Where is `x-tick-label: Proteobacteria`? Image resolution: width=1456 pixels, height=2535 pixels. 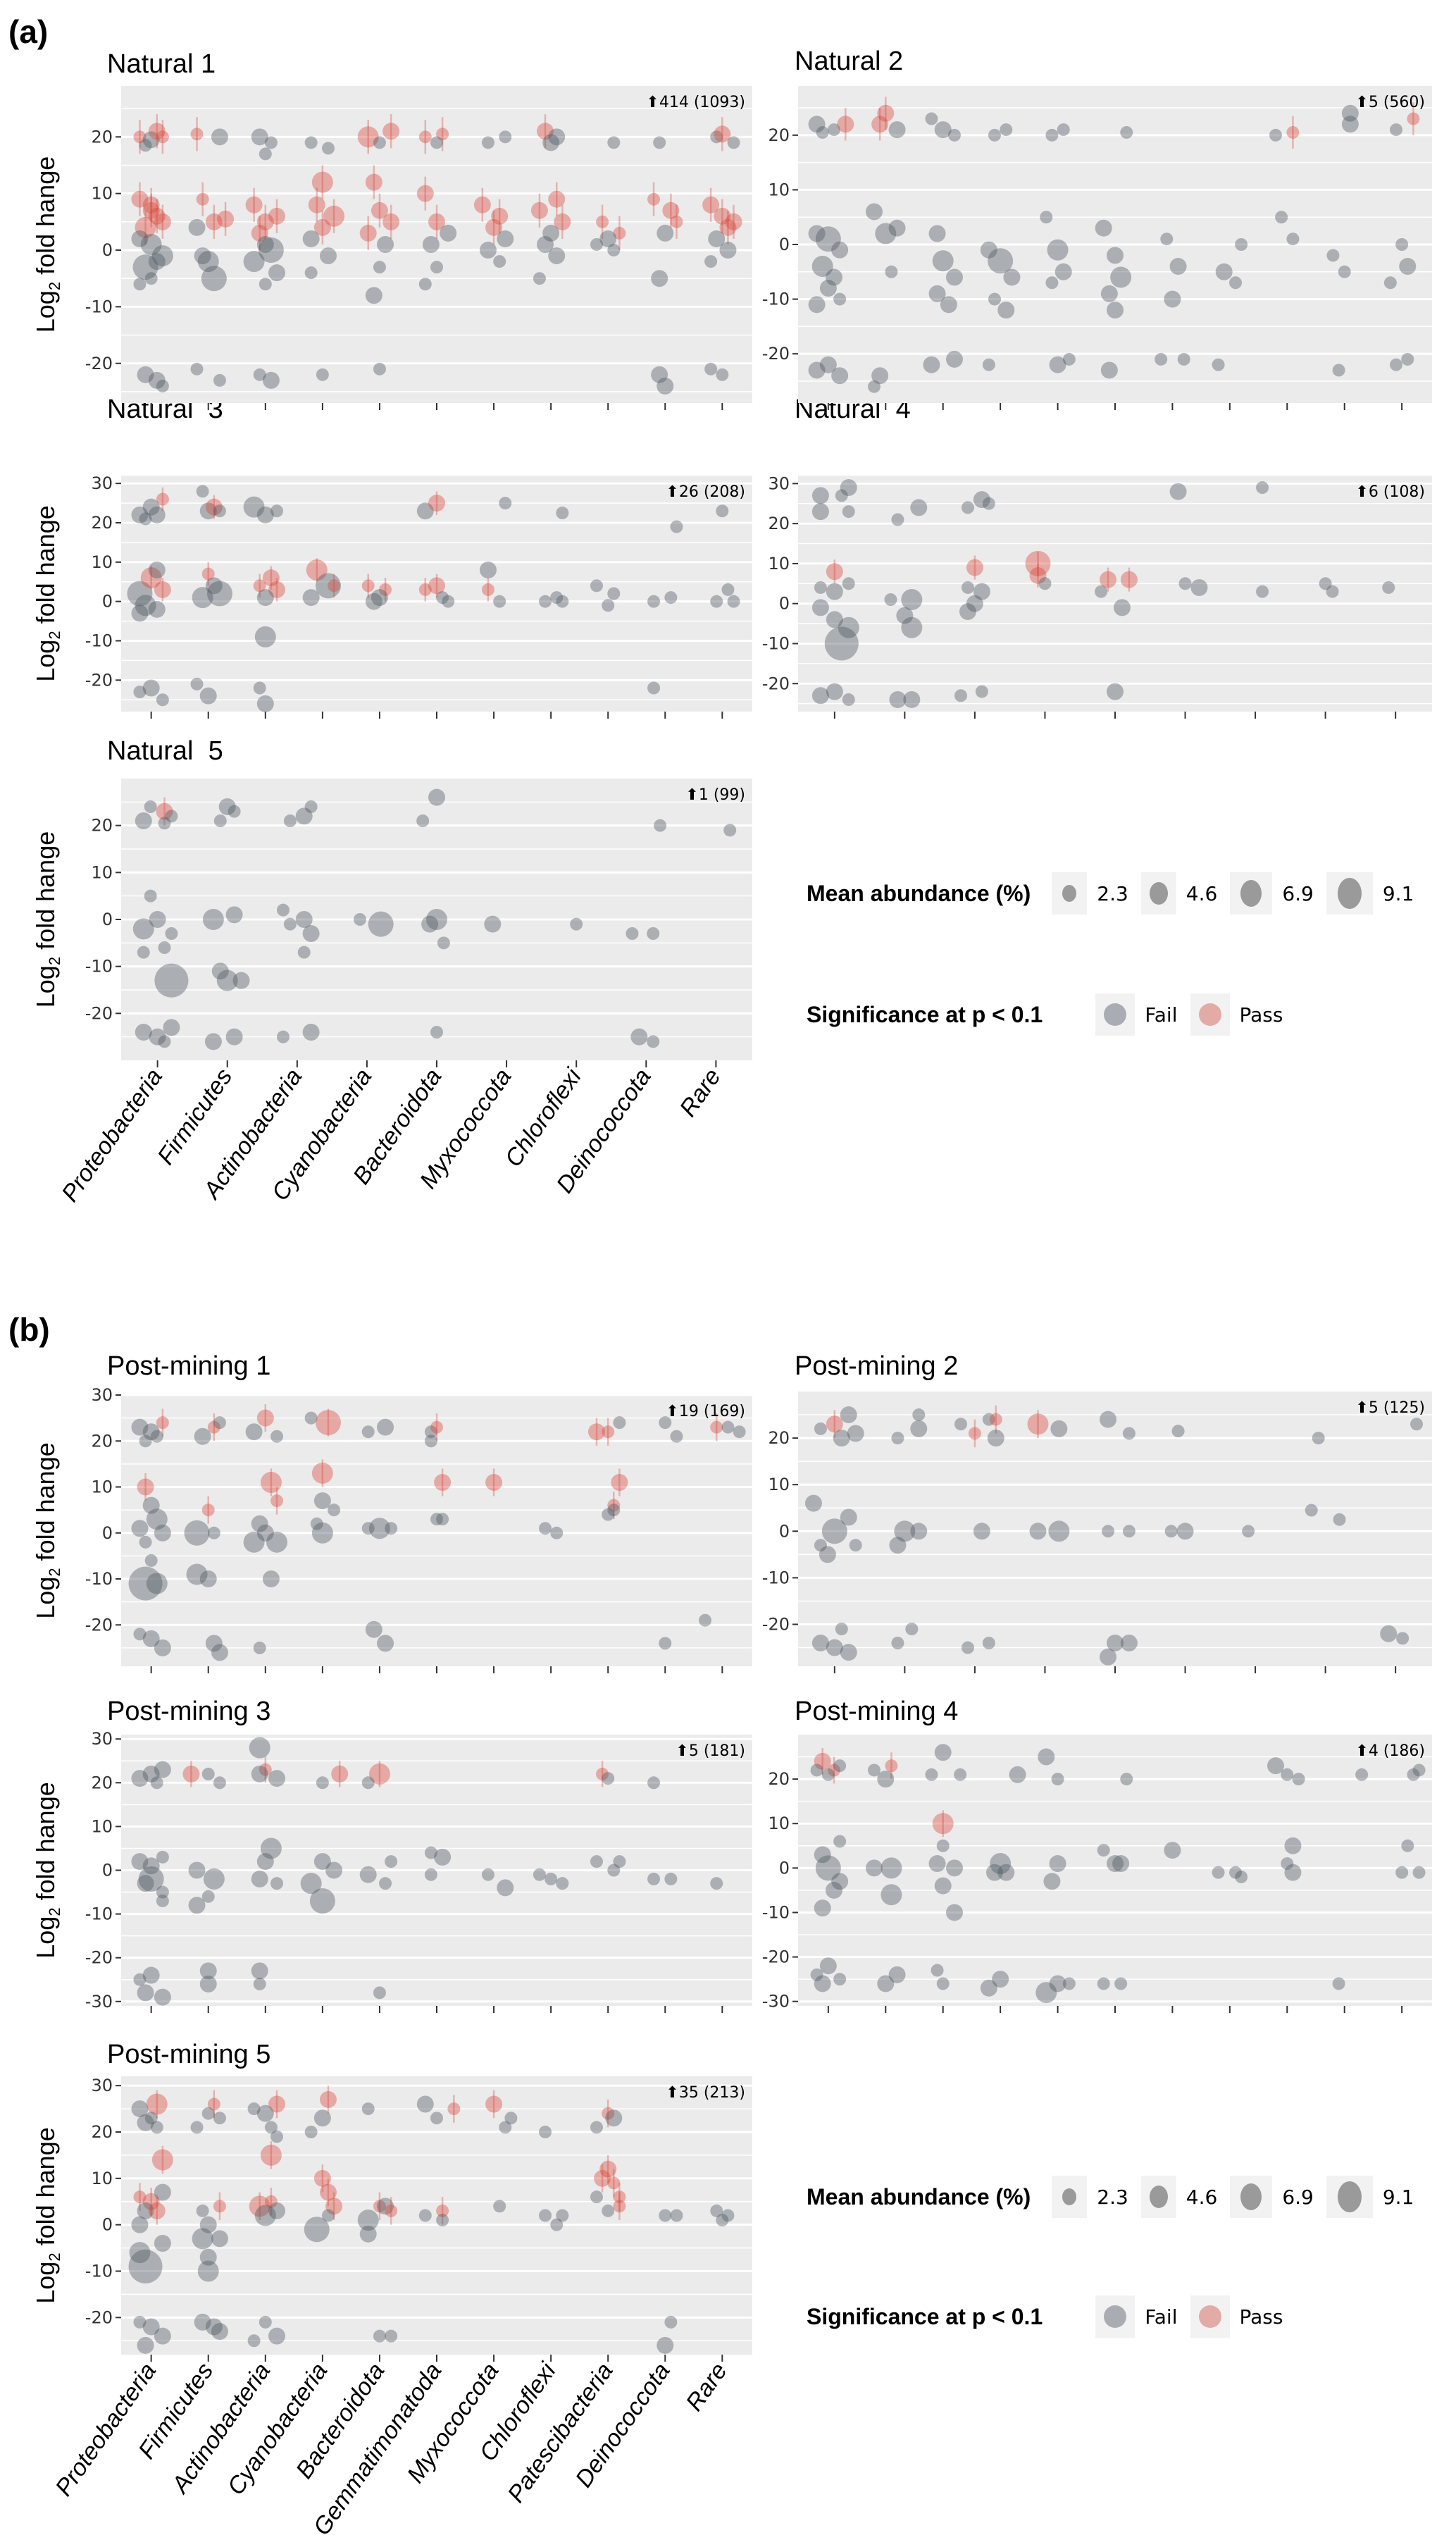 x-tick-label: Proteobacteria is located at coordinates (112, 1136).